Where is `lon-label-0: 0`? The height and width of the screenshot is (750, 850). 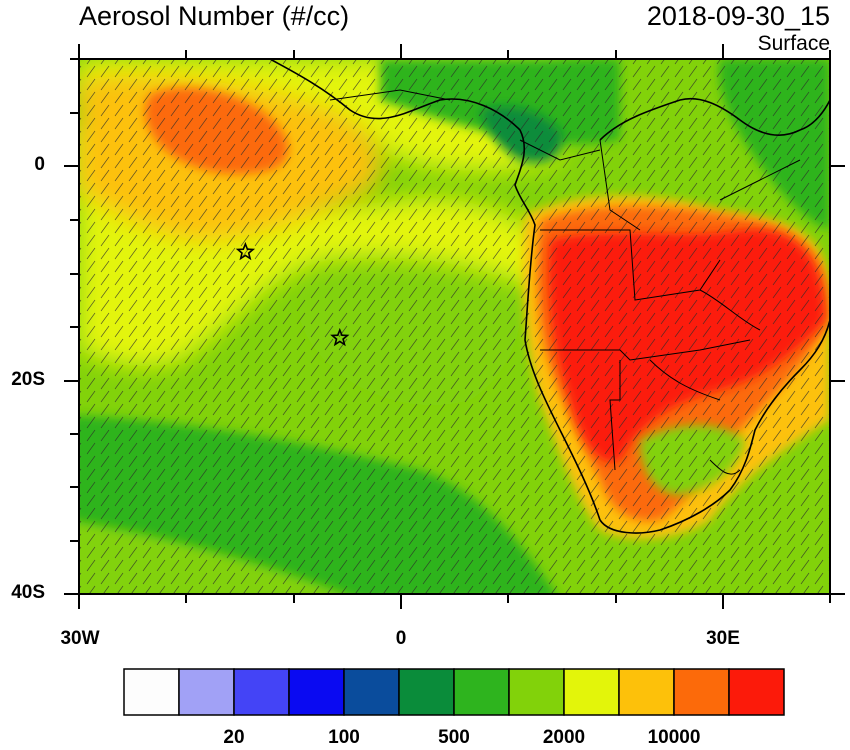
lon-label-0: 0 is located at coordinates (401, 638).